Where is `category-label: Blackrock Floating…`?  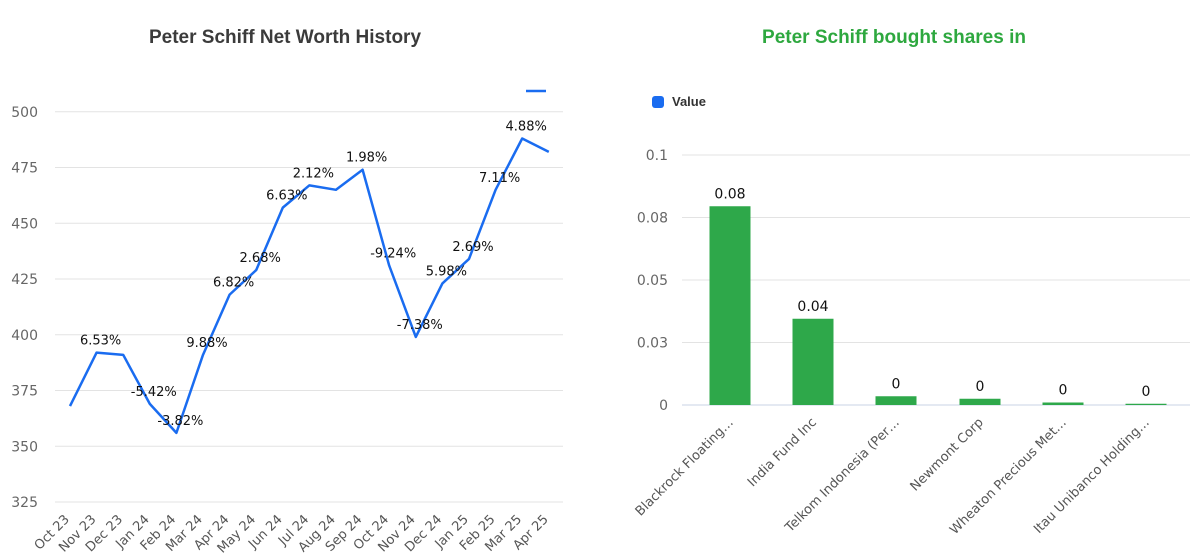 category-label: Blackrock Floating… is located at coordinates (685, 467).